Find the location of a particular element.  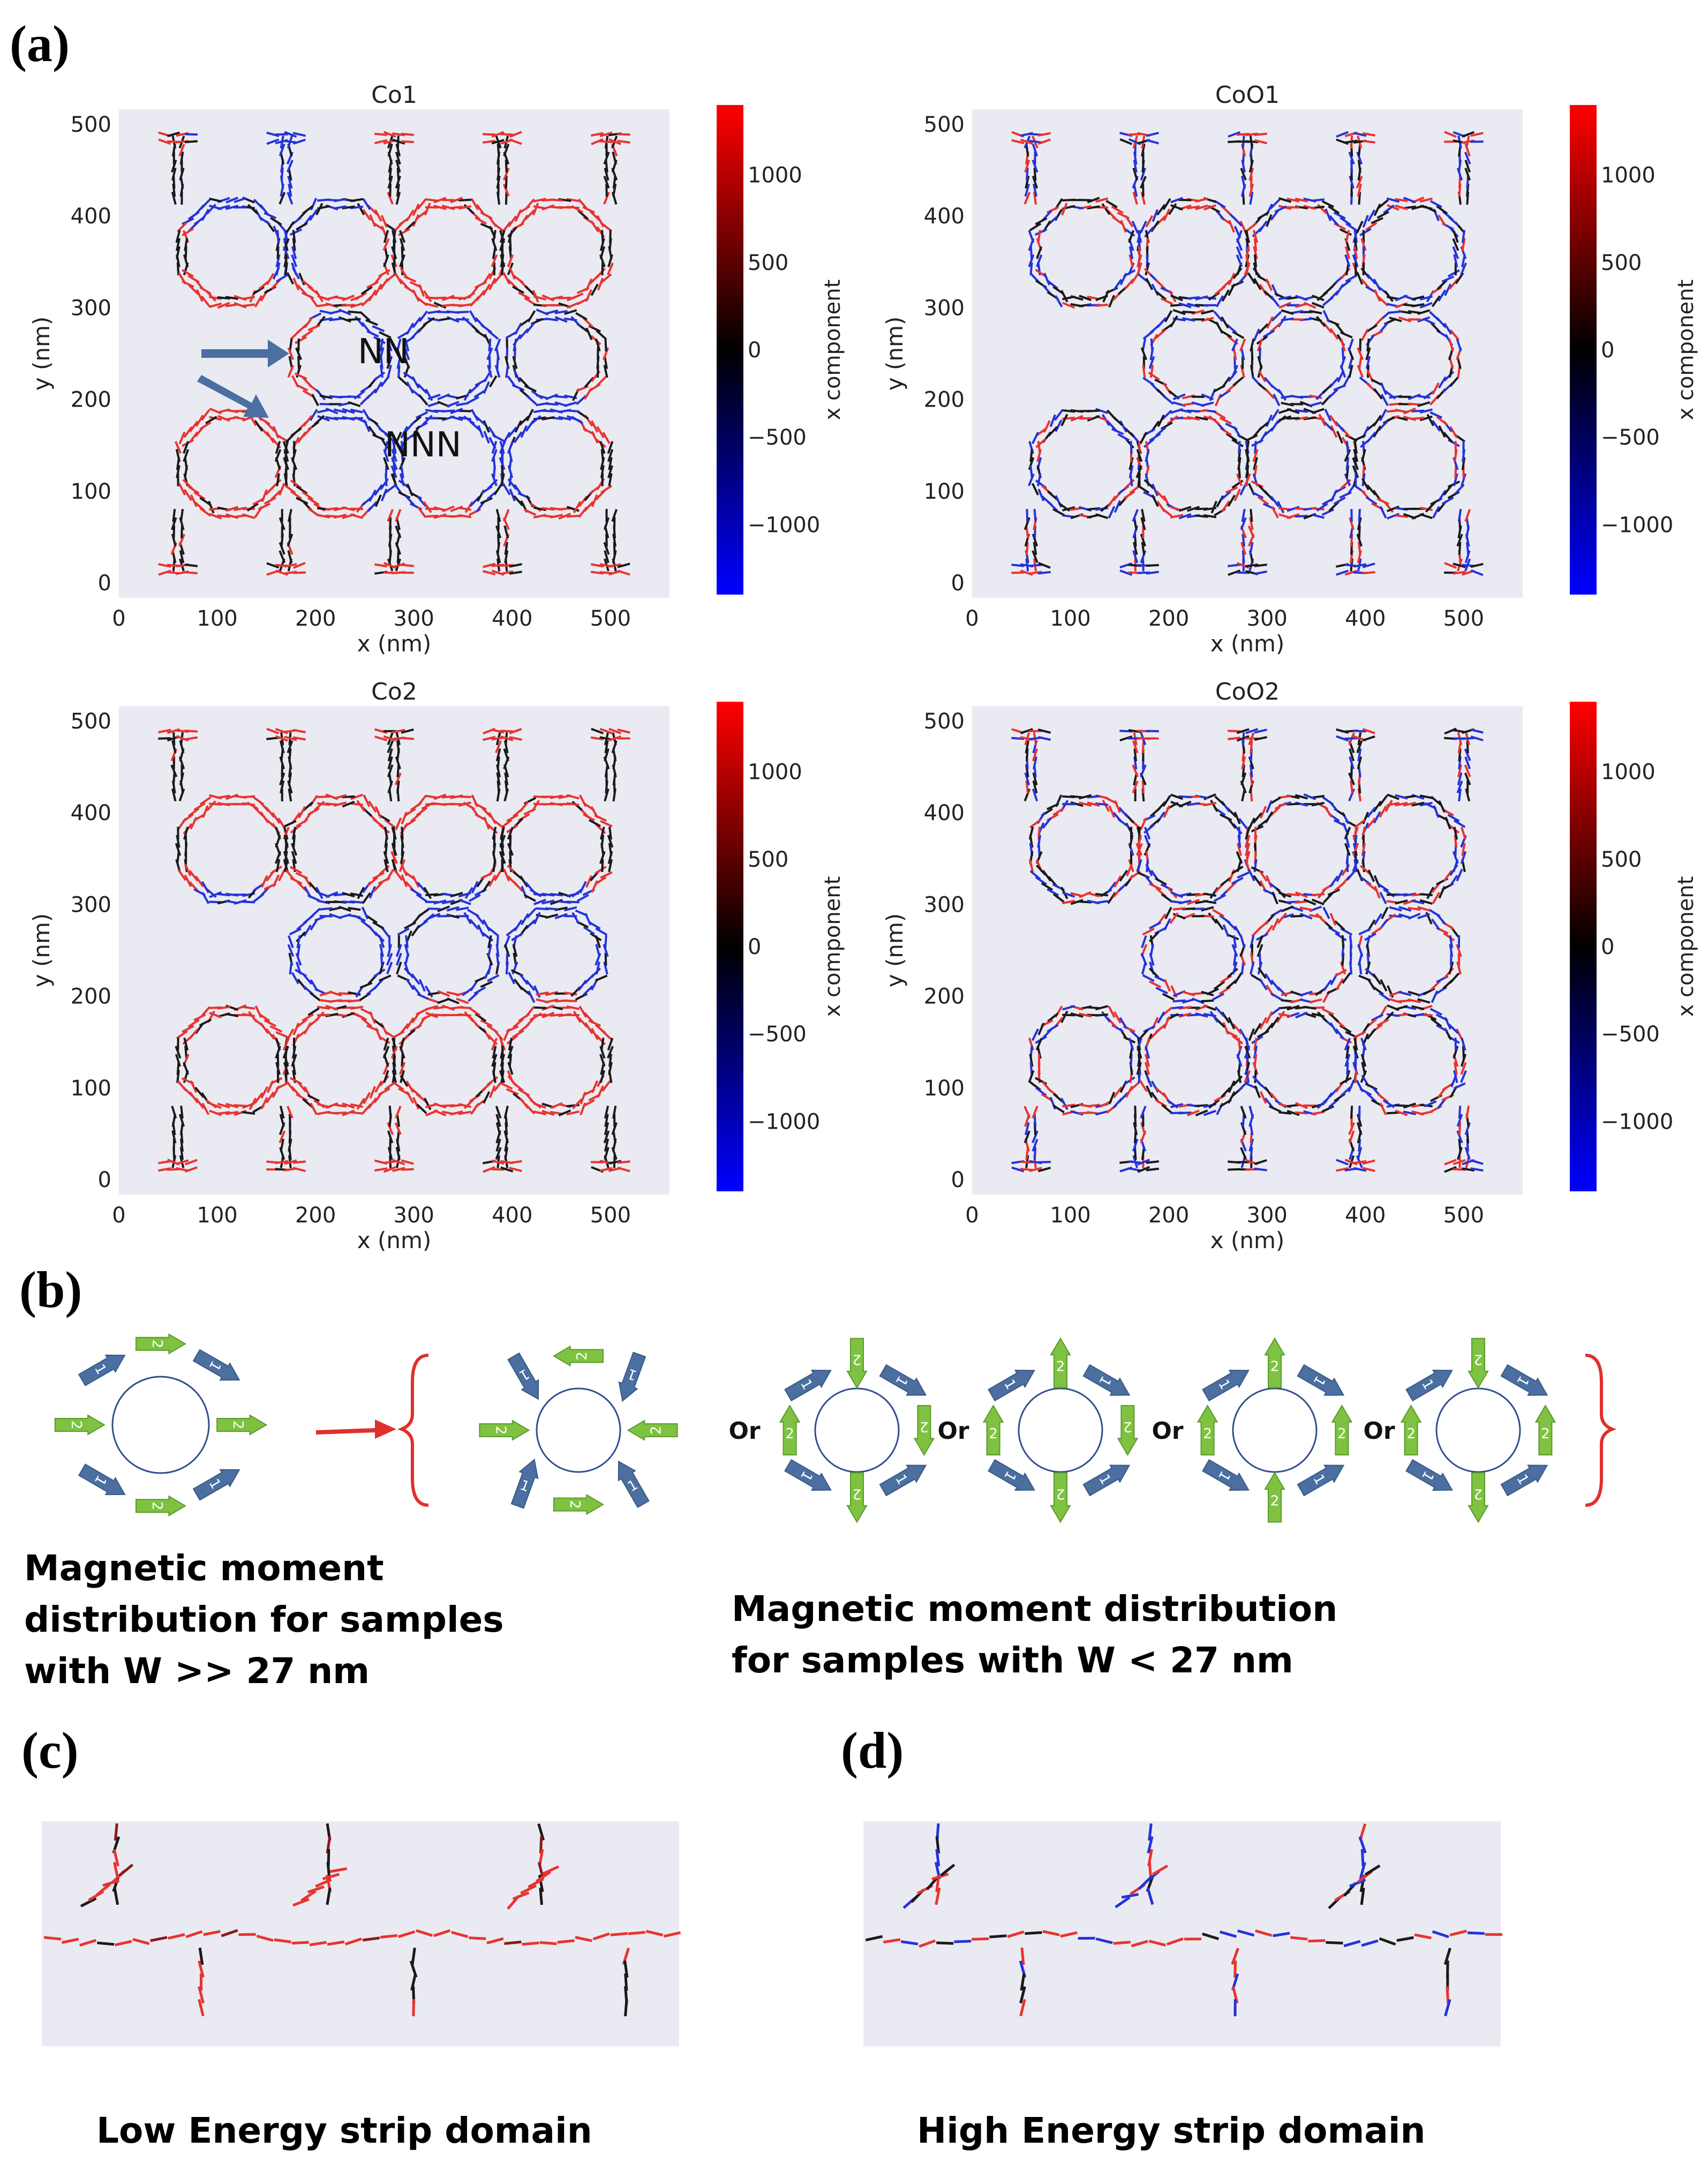

x-tick-label: 100 is located at coordinates (217, 1215).